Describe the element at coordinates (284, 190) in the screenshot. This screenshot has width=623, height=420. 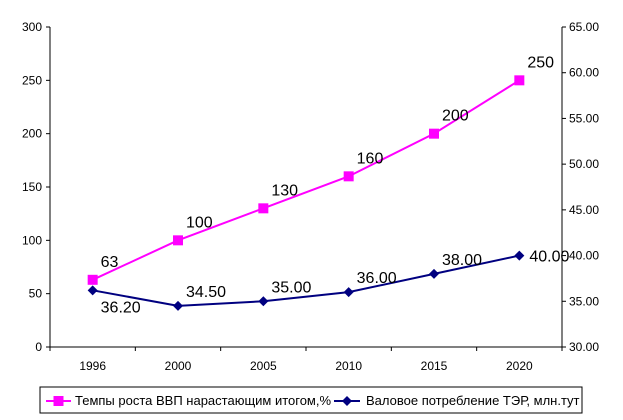
I see `series-1-data-label: 130` at that location.